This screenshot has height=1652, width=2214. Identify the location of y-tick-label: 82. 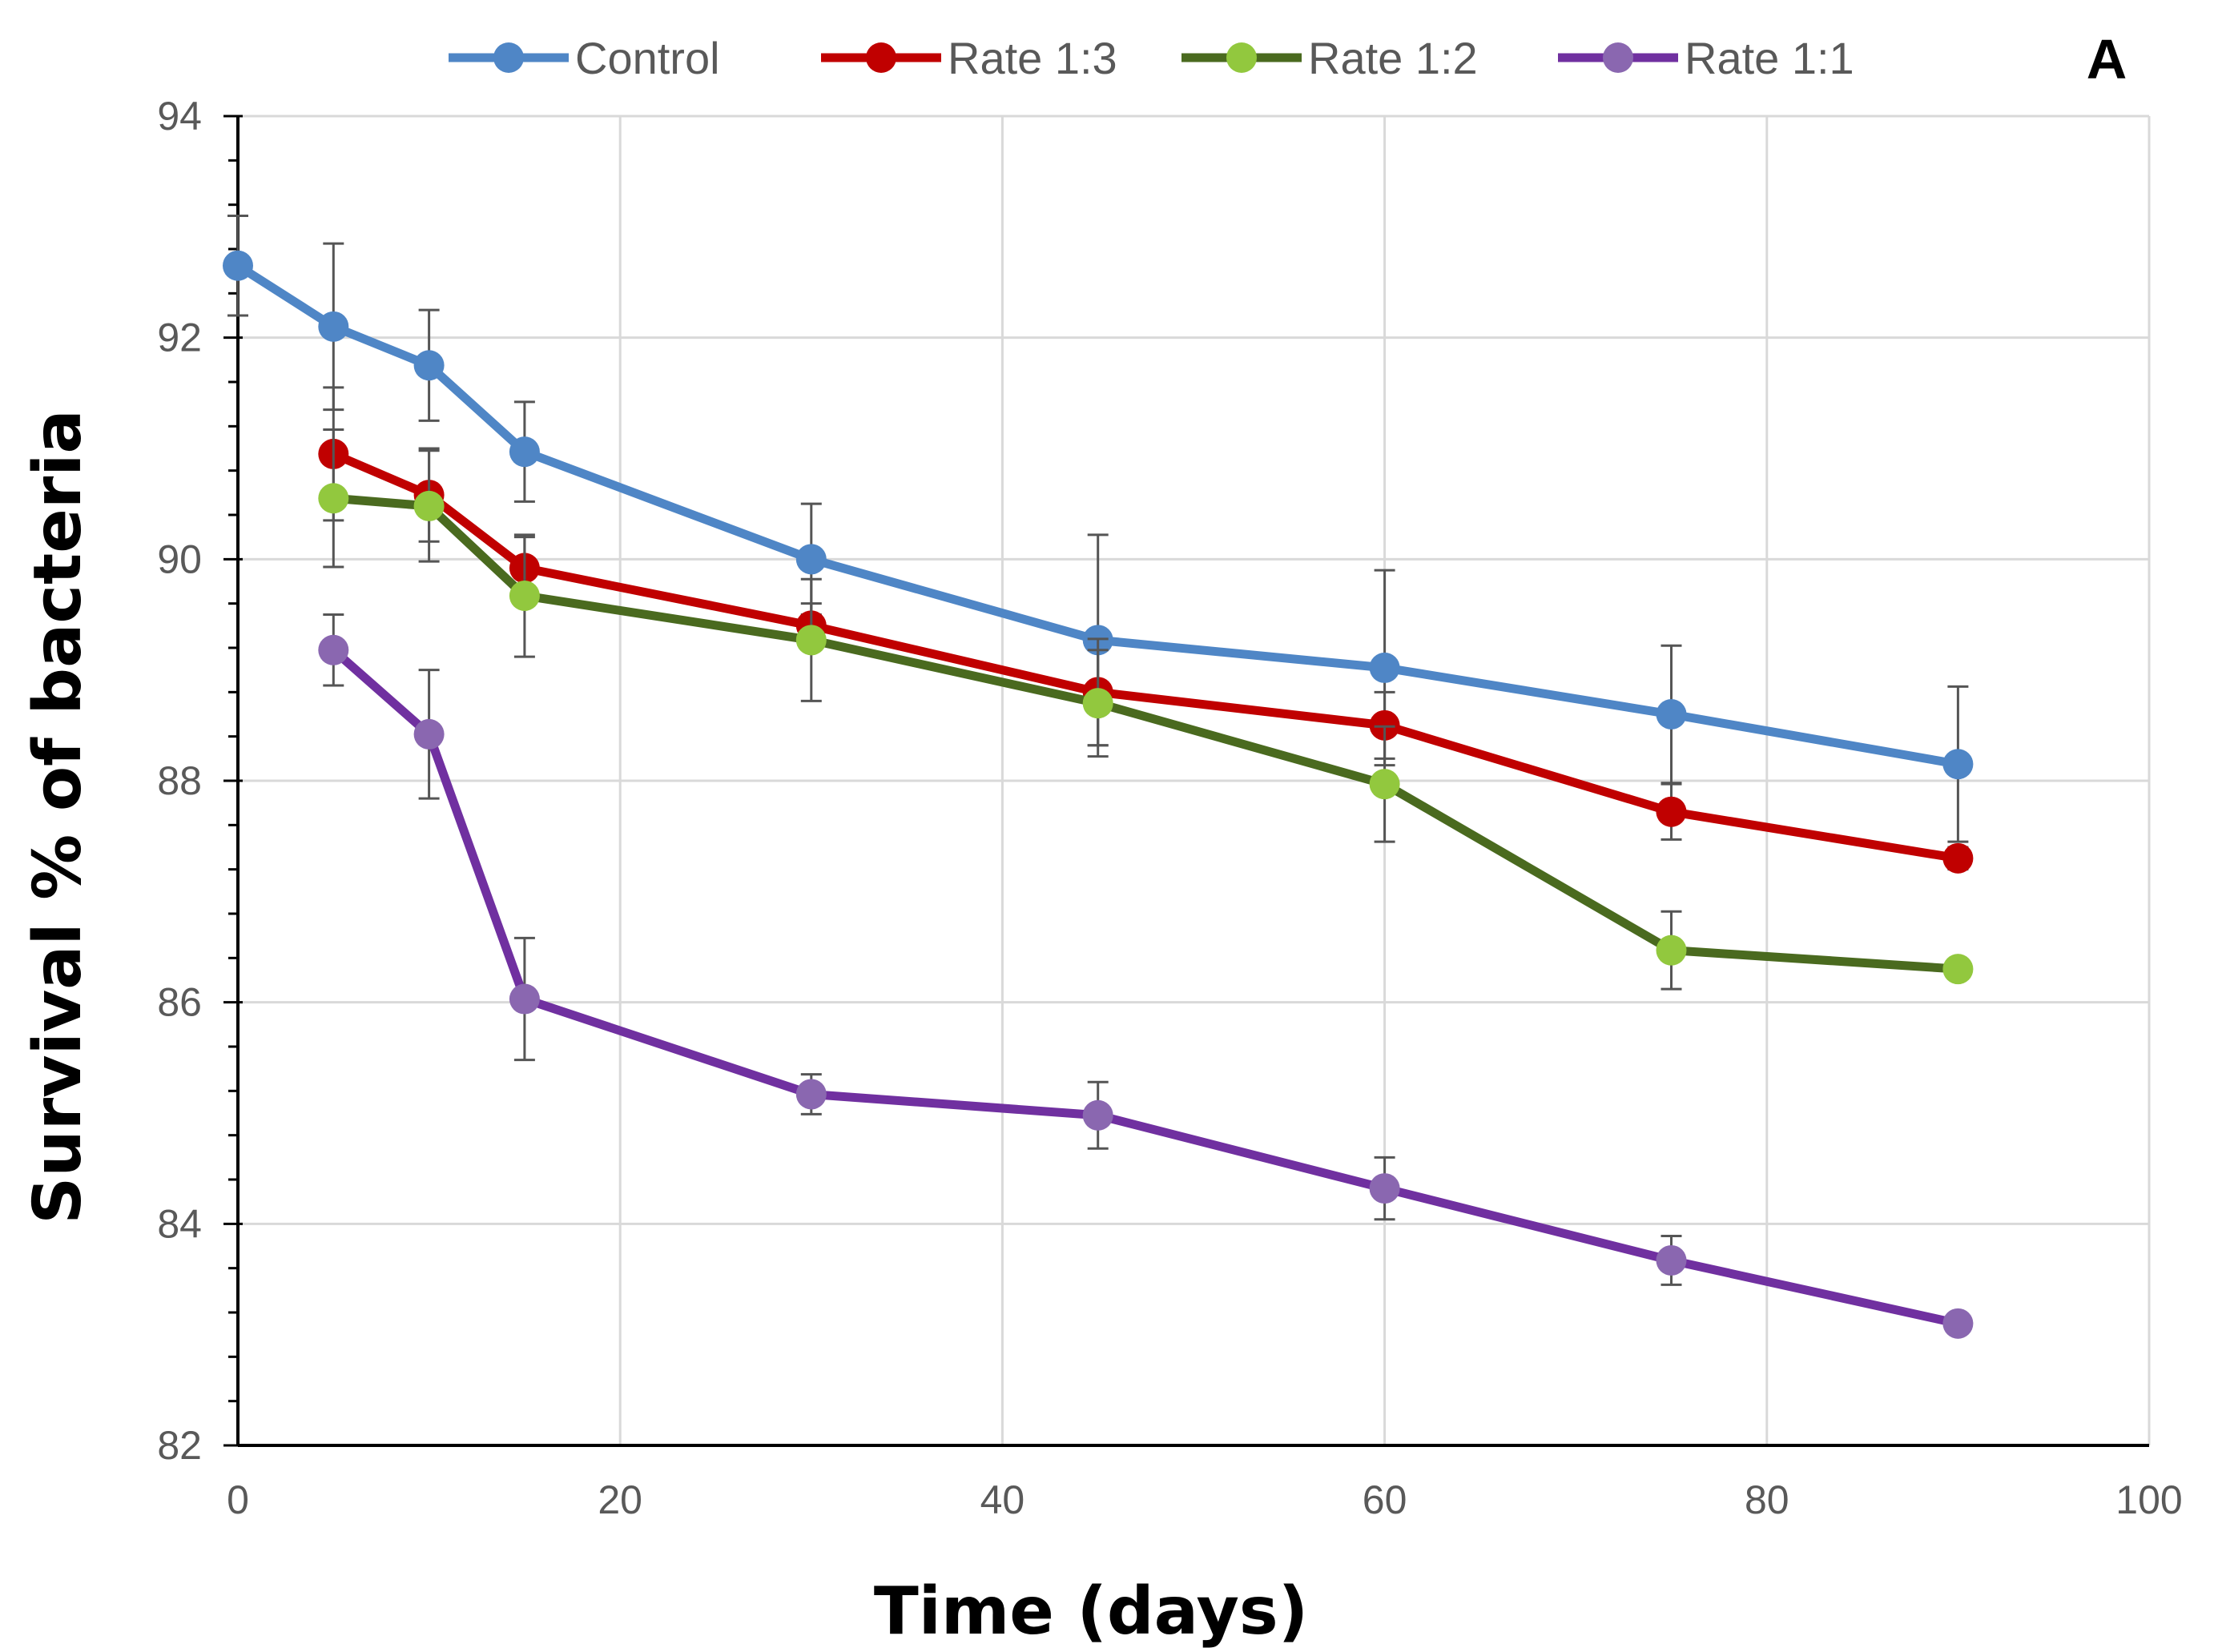
(179, 1446).